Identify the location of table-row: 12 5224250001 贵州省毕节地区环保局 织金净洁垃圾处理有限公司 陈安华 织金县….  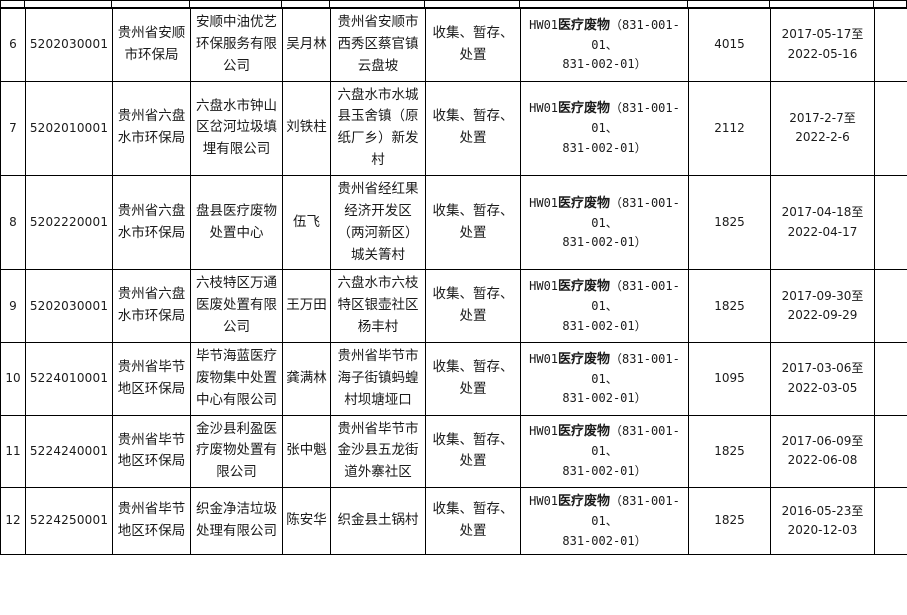
(453, 521).